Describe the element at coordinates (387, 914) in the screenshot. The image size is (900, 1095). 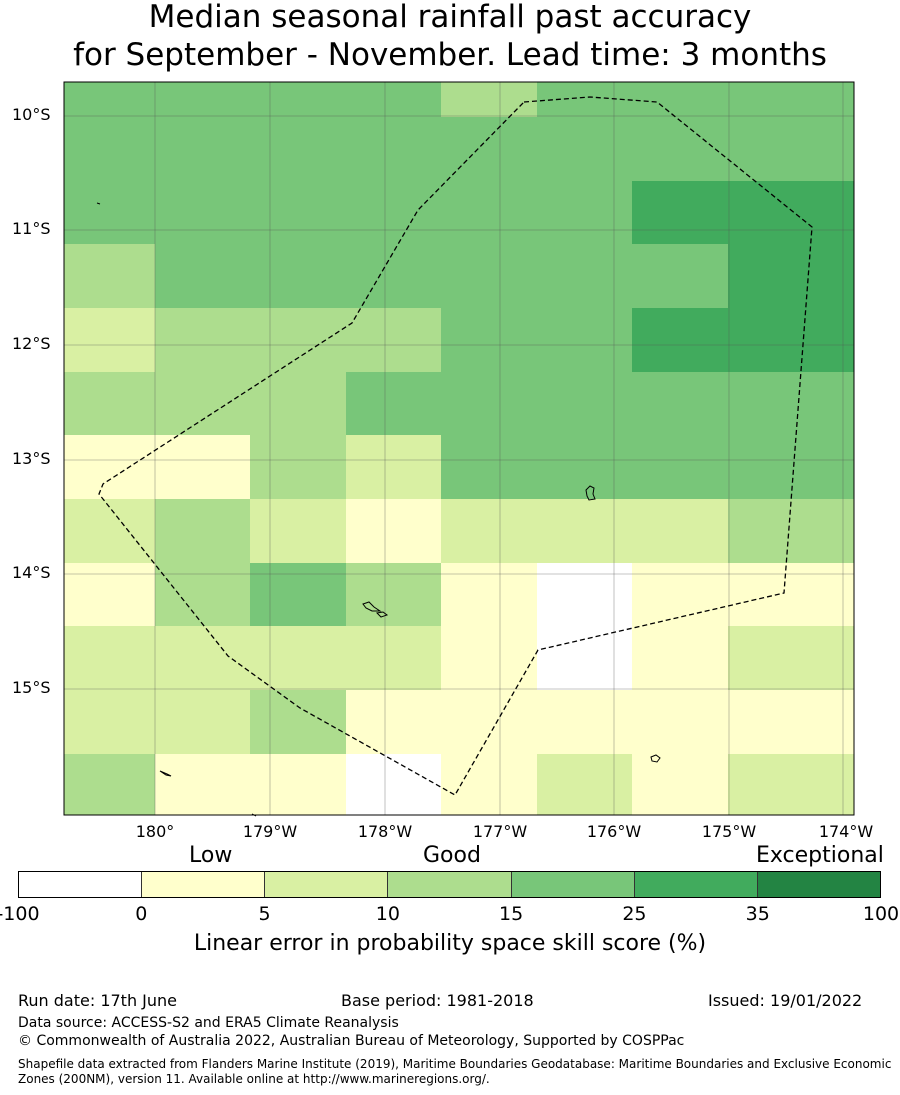
I see `colorbar-tick-label: 10` at that location.